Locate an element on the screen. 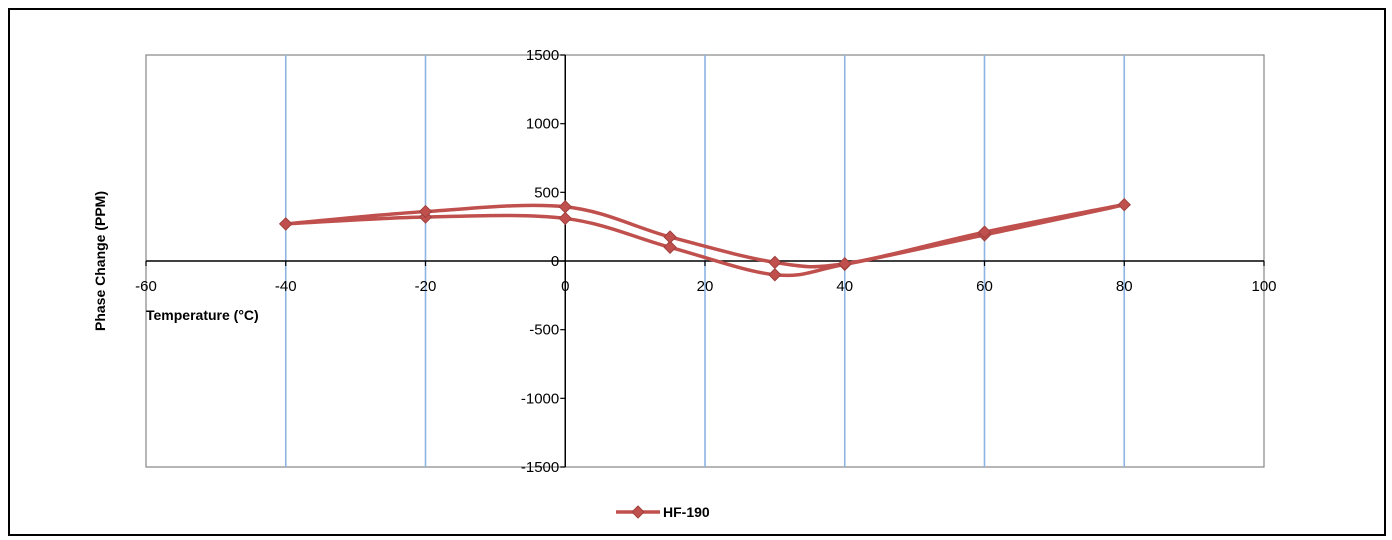  x-tick-label: 100 is located at coordinates (1263, 286).